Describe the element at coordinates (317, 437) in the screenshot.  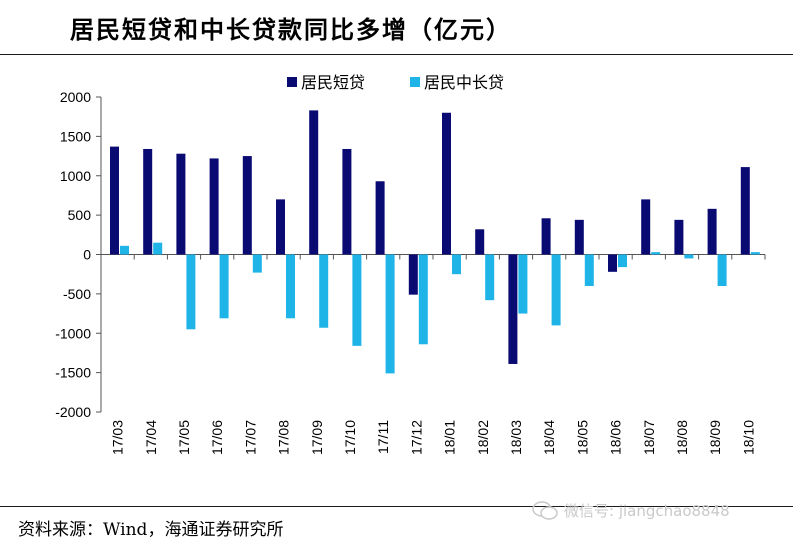
I see `x-tick-label: 17/09` at that location.